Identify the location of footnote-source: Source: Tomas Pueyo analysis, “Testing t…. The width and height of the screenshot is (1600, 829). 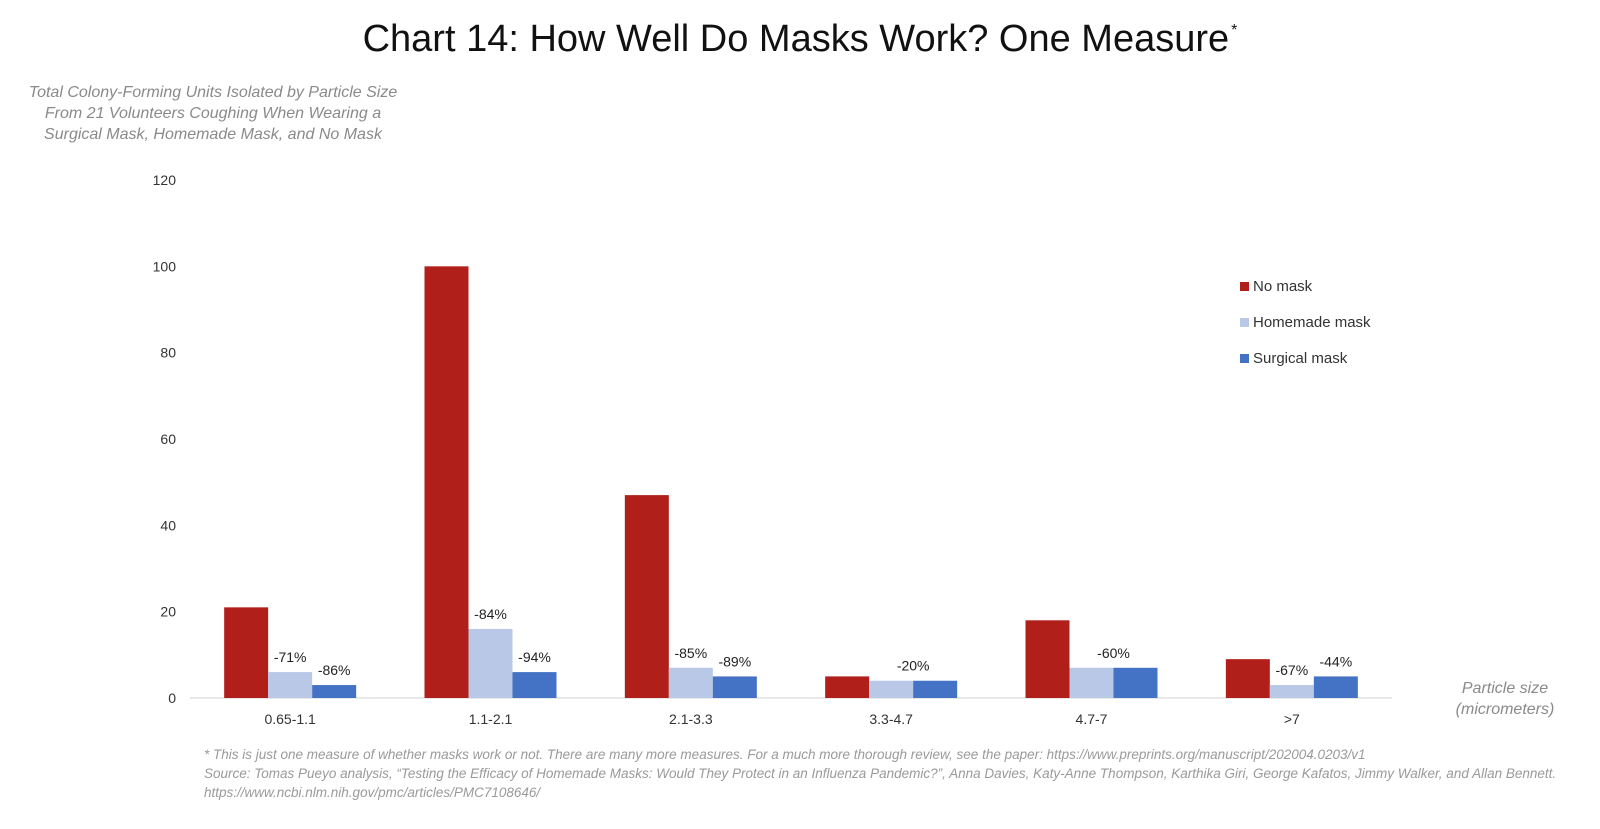
(880, 783).